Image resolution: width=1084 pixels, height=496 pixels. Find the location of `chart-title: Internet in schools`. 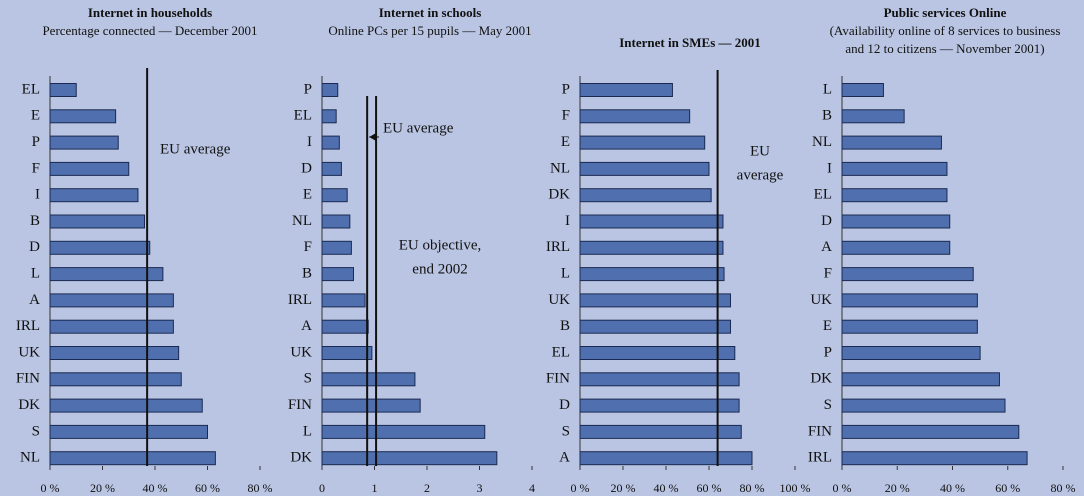

chart-title: Internet in schools is located at coordinates (430, 12).